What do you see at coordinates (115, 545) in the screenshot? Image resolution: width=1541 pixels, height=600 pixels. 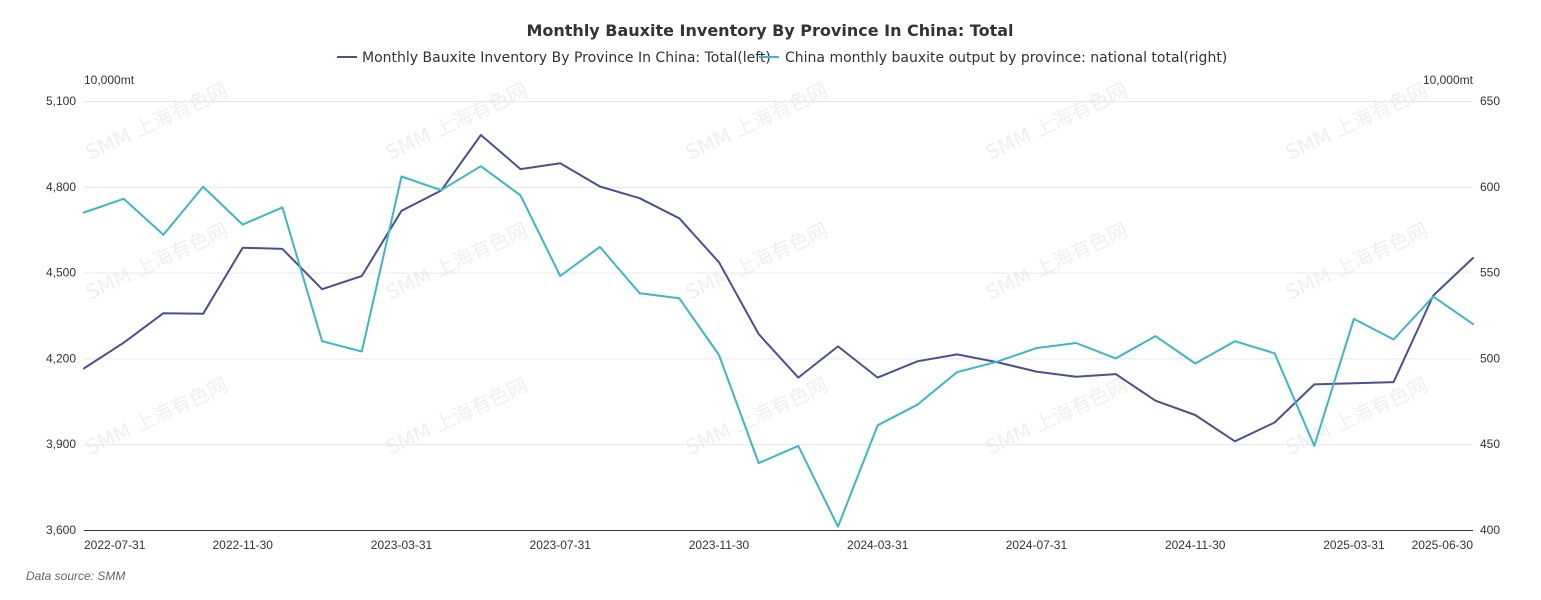 I see `x-tick-label: 2022-07-31` at bounding box center [115, 545].